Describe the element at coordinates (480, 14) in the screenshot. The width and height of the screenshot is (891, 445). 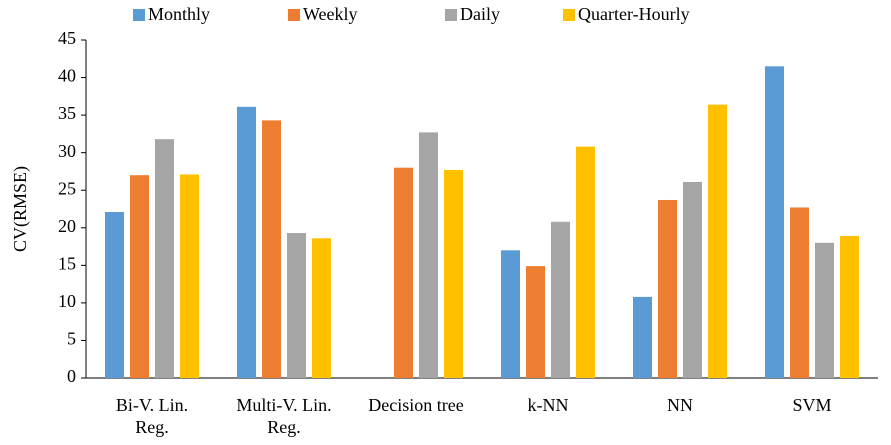
I see `legend-label: Daily` at that location.